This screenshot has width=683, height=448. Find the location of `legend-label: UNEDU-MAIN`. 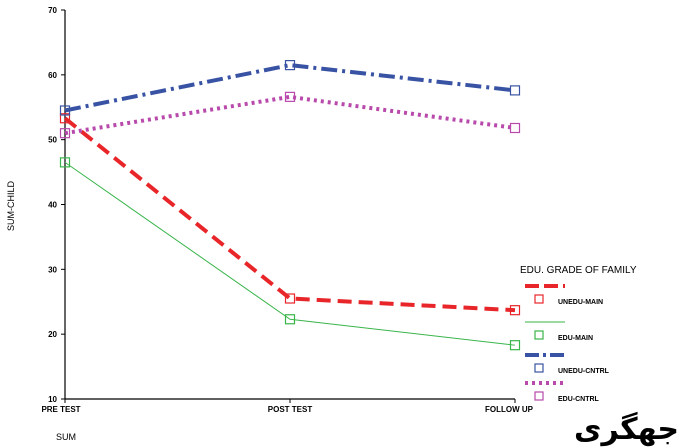

legend-label: UNEDU-MAIN is located at coordinates (580, 302).